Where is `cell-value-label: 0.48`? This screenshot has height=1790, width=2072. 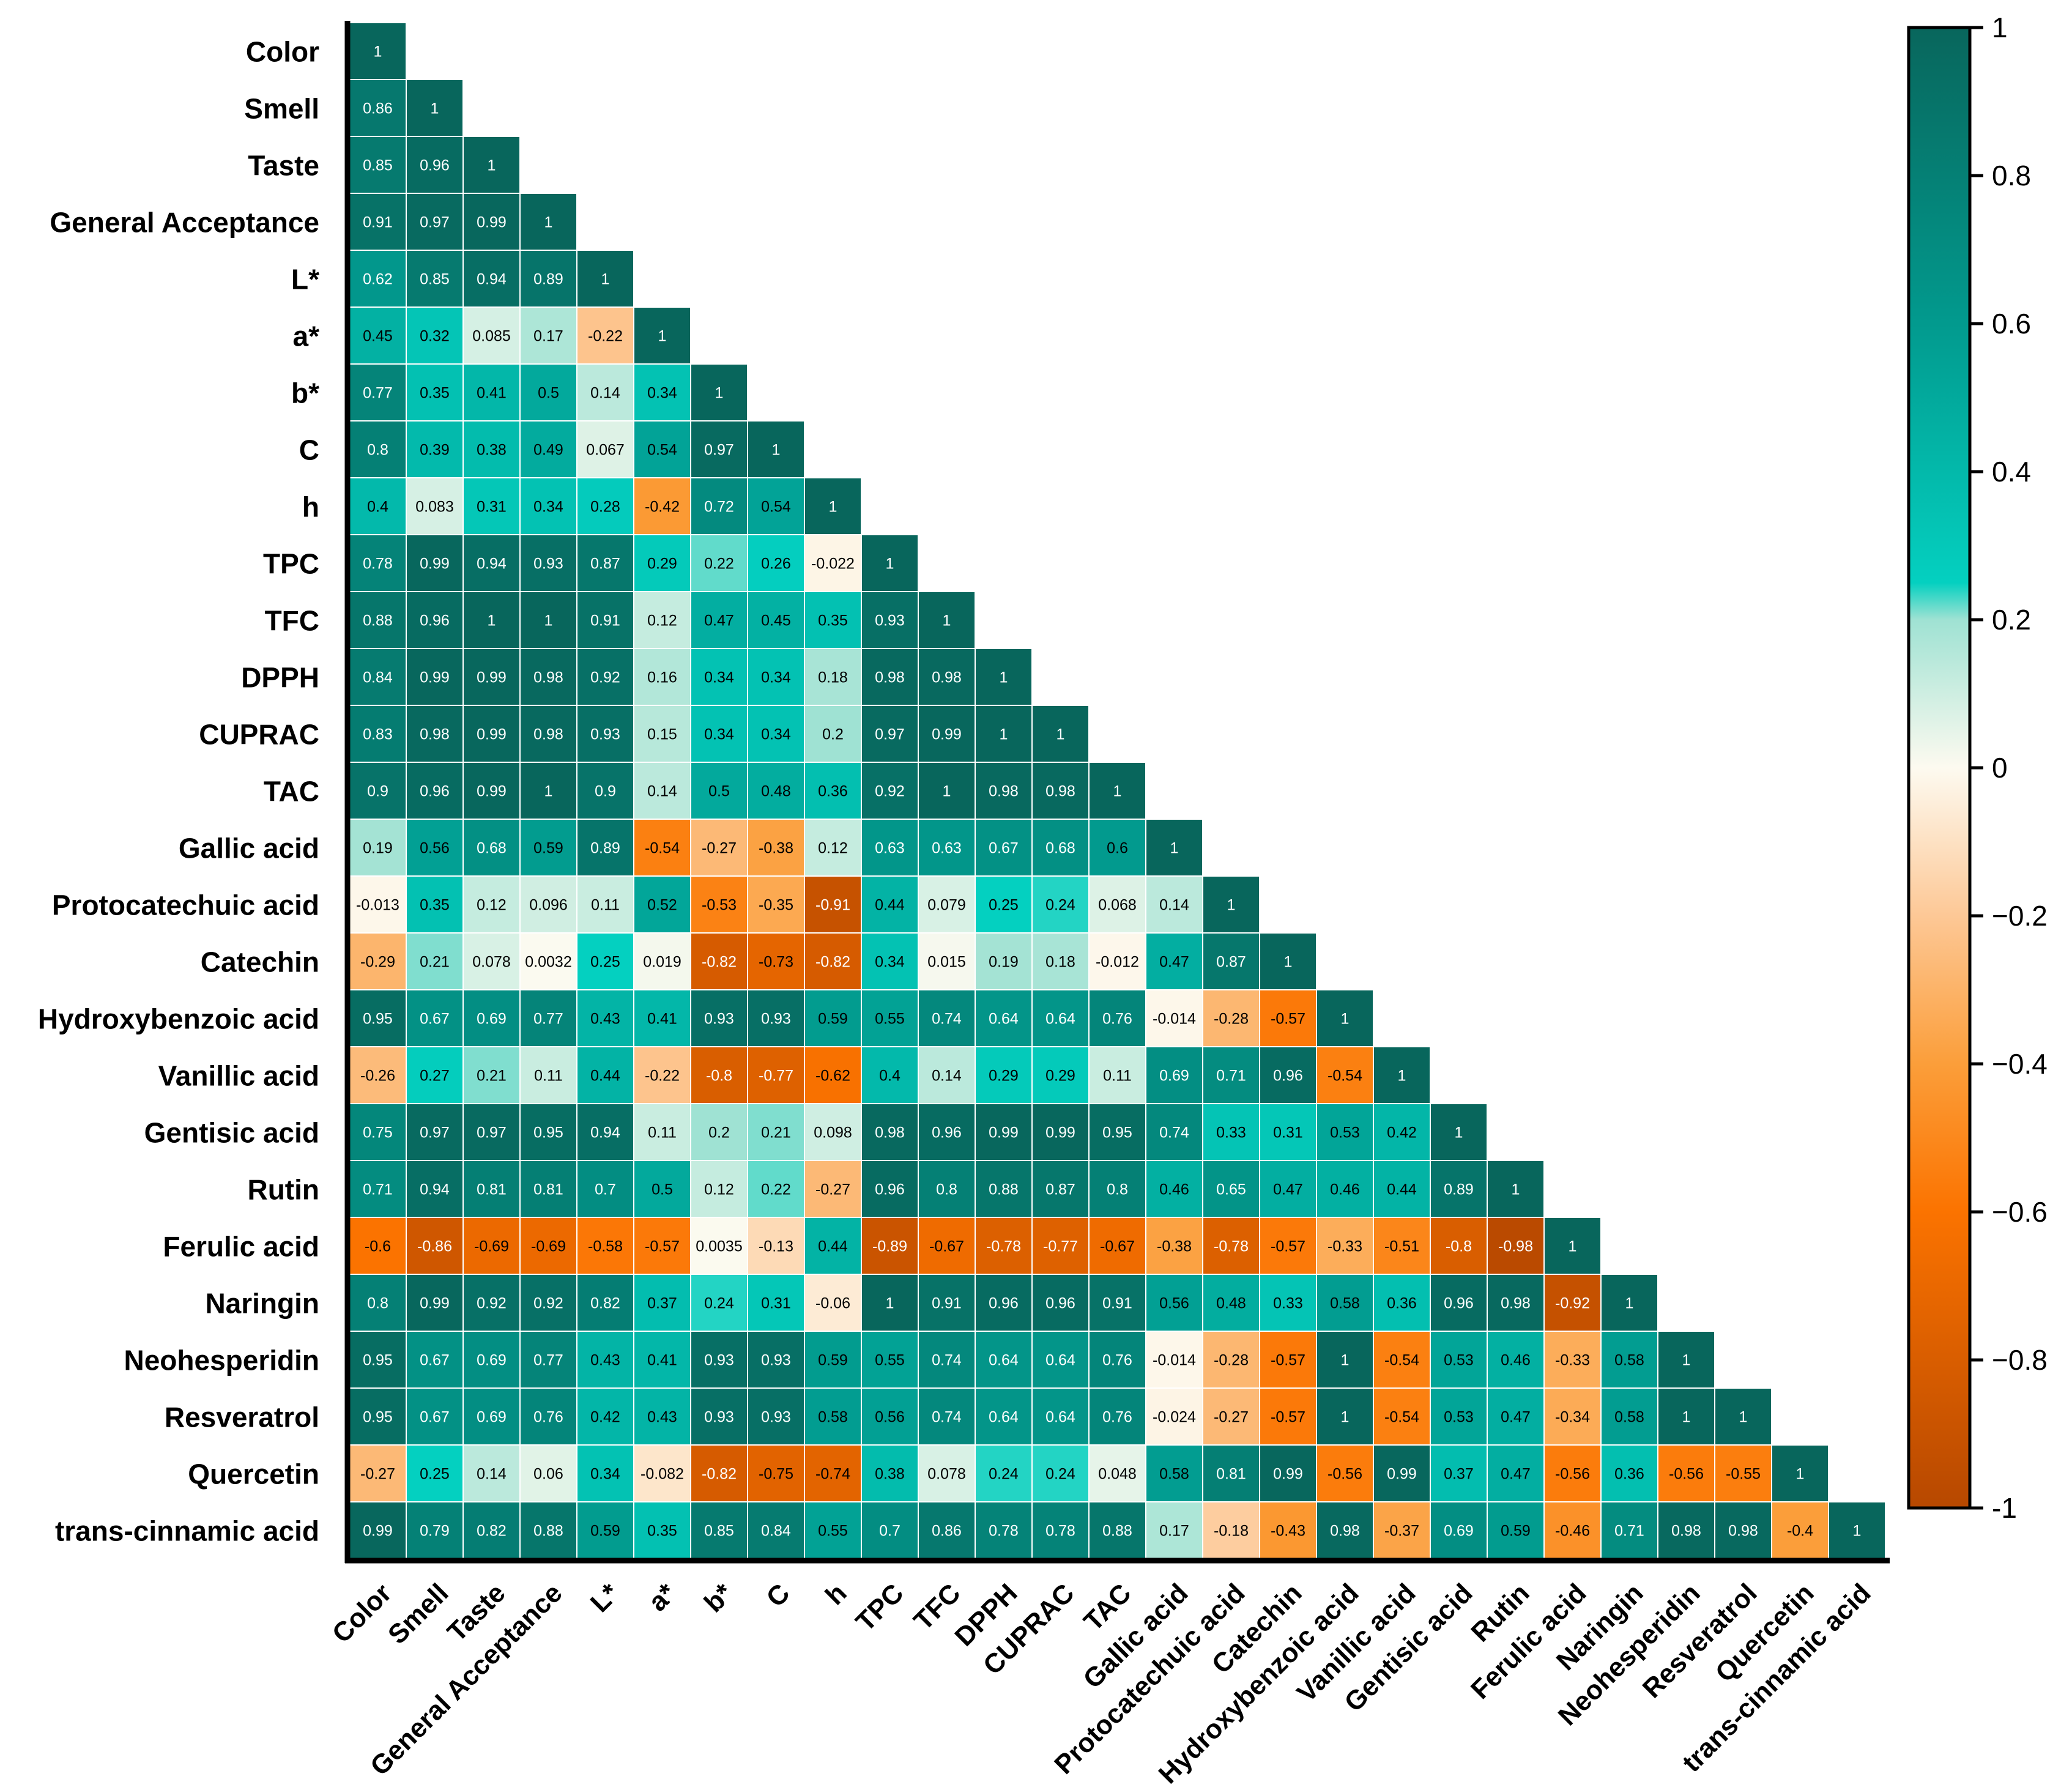 cell-value-label: 0.48 is located at coordinates (776, 791).